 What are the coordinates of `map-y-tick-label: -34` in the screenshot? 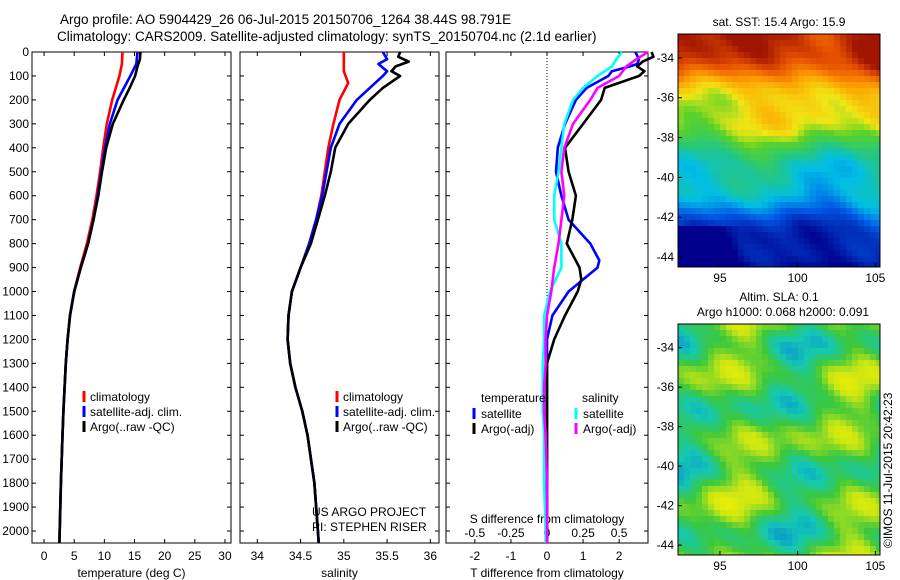 It's located at (666, 58).